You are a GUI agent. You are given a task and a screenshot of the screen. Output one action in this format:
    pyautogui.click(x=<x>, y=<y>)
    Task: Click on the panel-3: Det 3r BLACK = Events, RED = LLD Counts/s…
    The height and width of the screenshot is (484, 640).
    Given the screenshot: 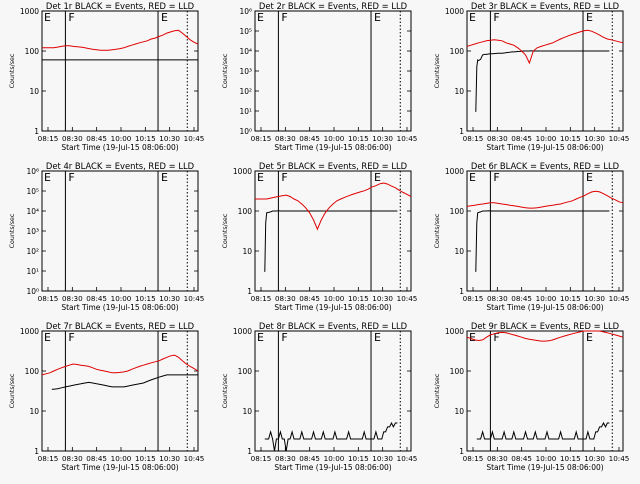 What is the action you would take?
    pyautogui.click(x=531, y=76)
    